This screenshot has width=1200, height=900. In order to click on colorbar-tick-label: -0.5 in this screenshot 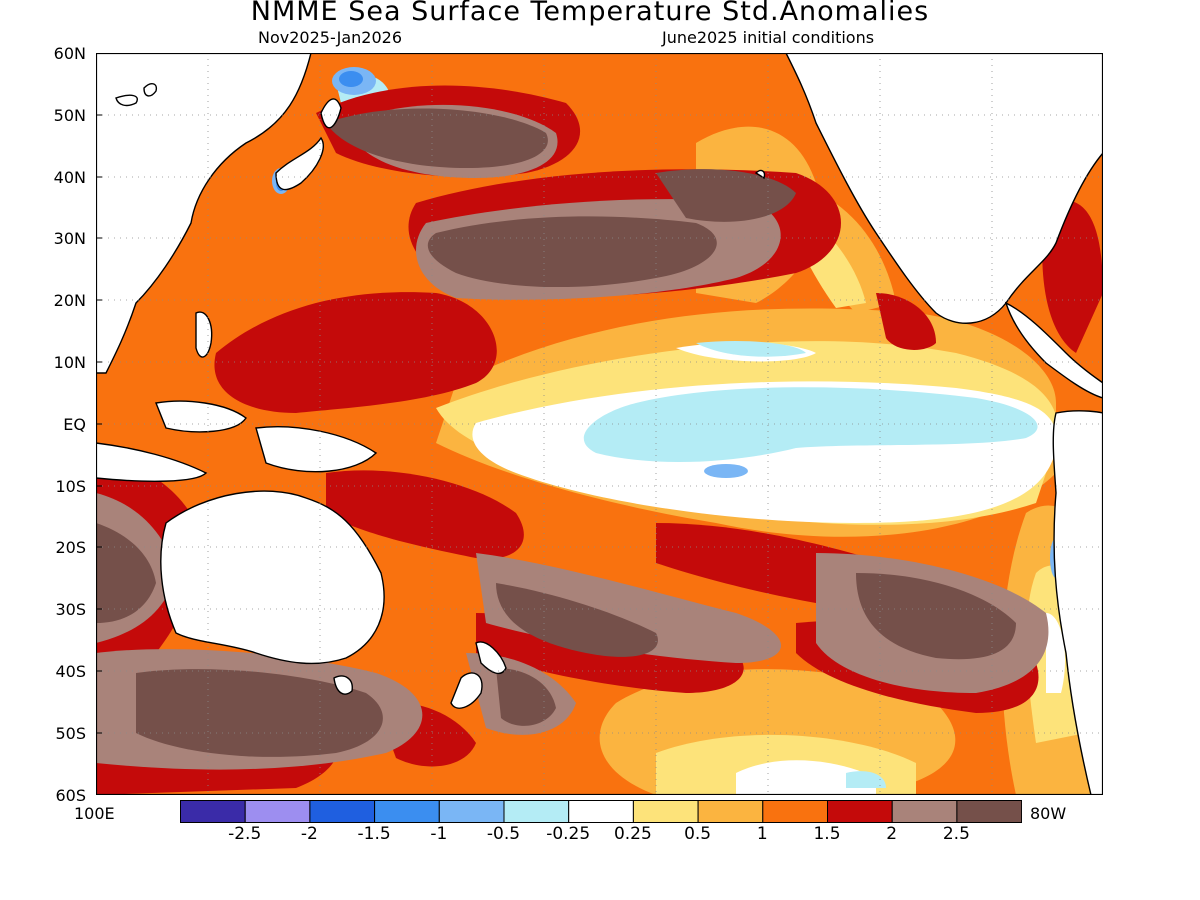, I will do `click(503, 834)`.